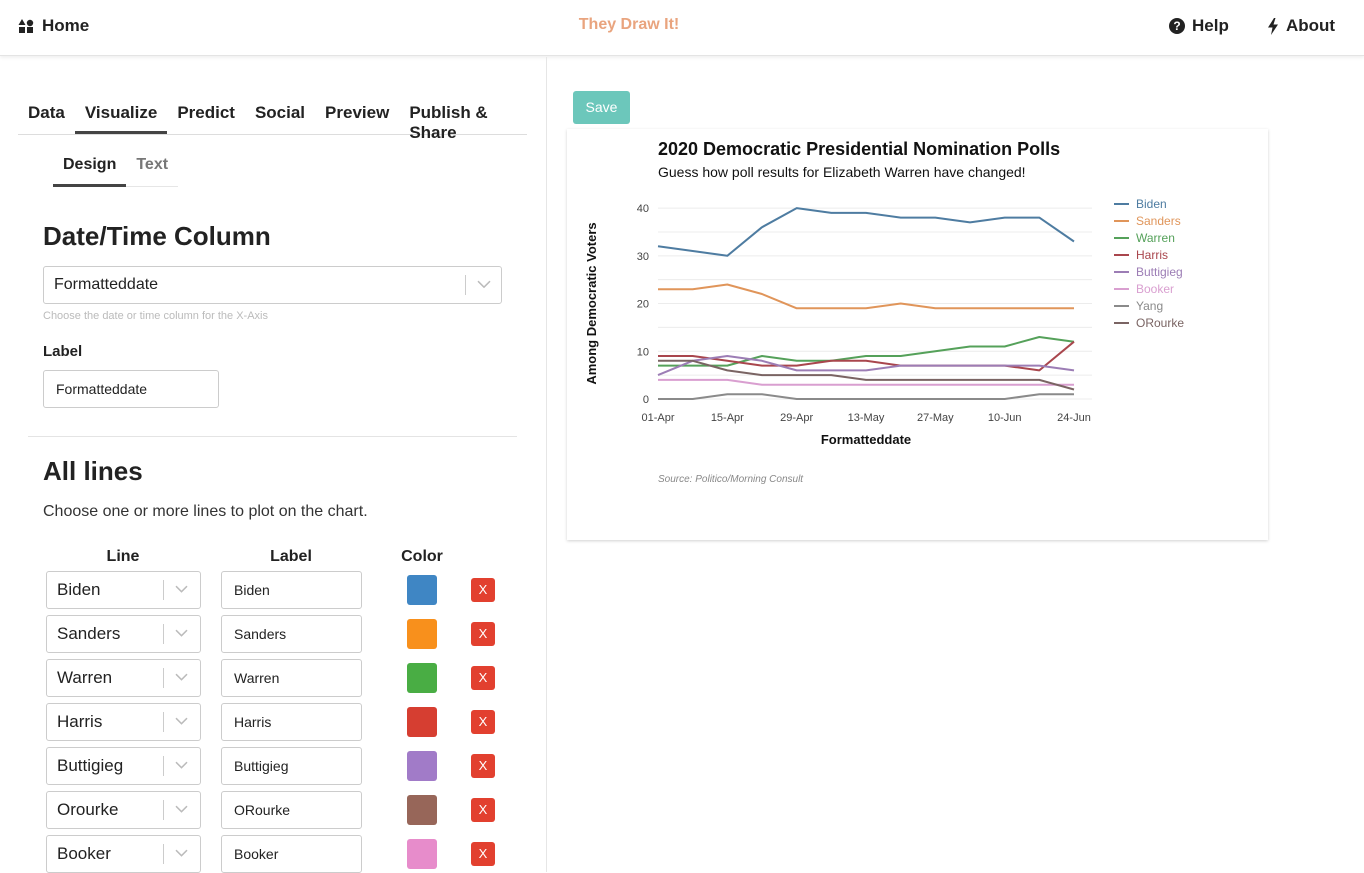 The width and height of the screenshot is (1364, 873). What do you see at coordinates (291, 678) in the screenshot?
I see `line-label-input: Warren` at bounding box center [291, 678].